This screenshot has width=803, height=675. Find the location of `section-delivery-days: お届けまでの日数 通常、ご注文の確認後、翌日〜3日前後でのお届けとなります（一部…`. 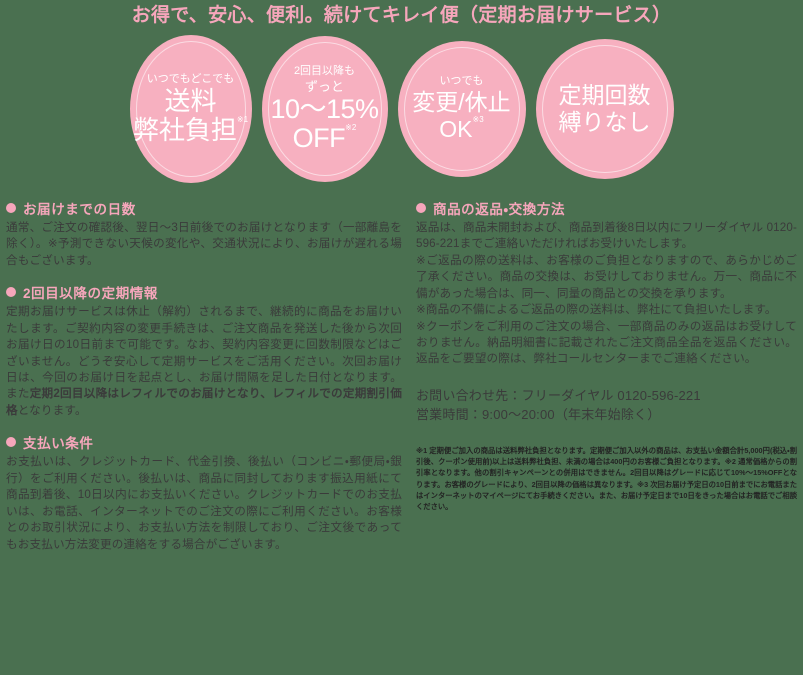

section-delivery-days: お届けまでの日数 通常、ご注文の確認後、翌日〜3日前後でのお届けとなります（一部… is located at coordinates (204, 233).